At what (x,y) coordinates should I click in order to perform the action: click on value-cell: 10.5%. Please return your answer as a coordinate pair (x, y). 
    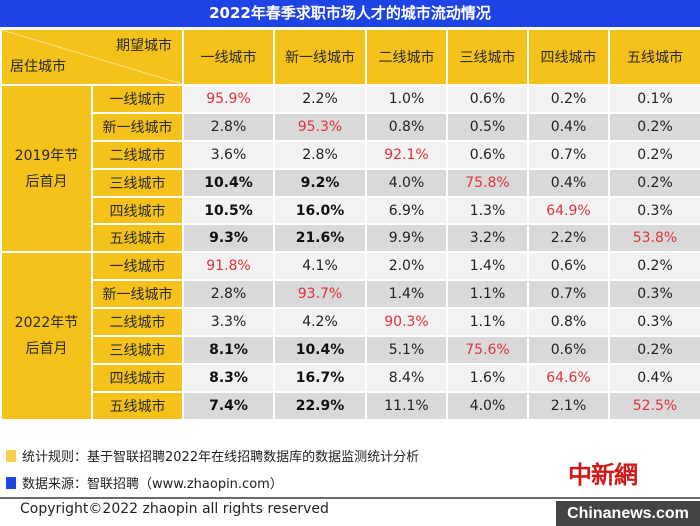
    Looking at the image, I should click on (228, 210).